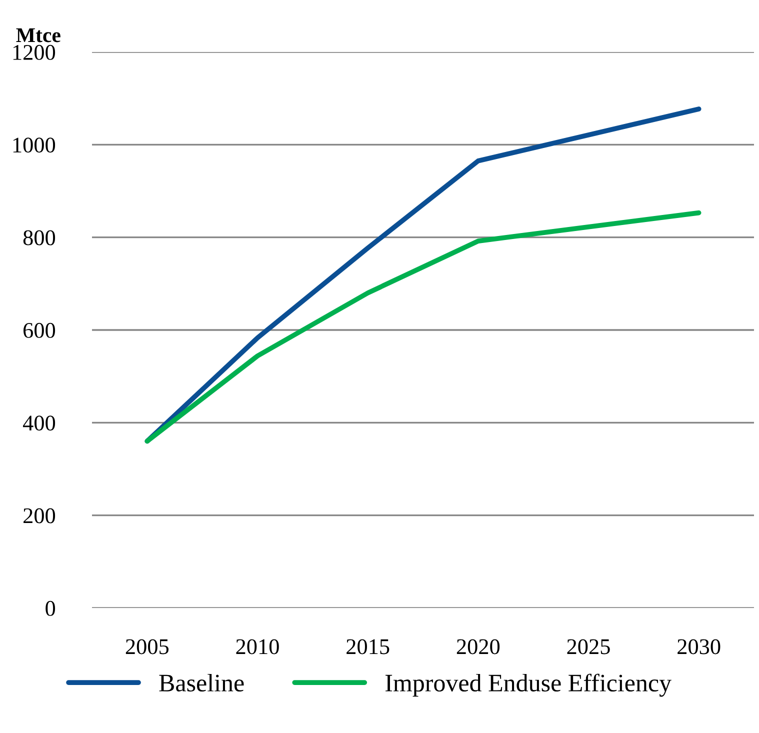 This screenshot has width=759, height=733. Describe the element at coordinates (34, 52) in the screenshot. I see `y-tick-label: 1200` at that location.